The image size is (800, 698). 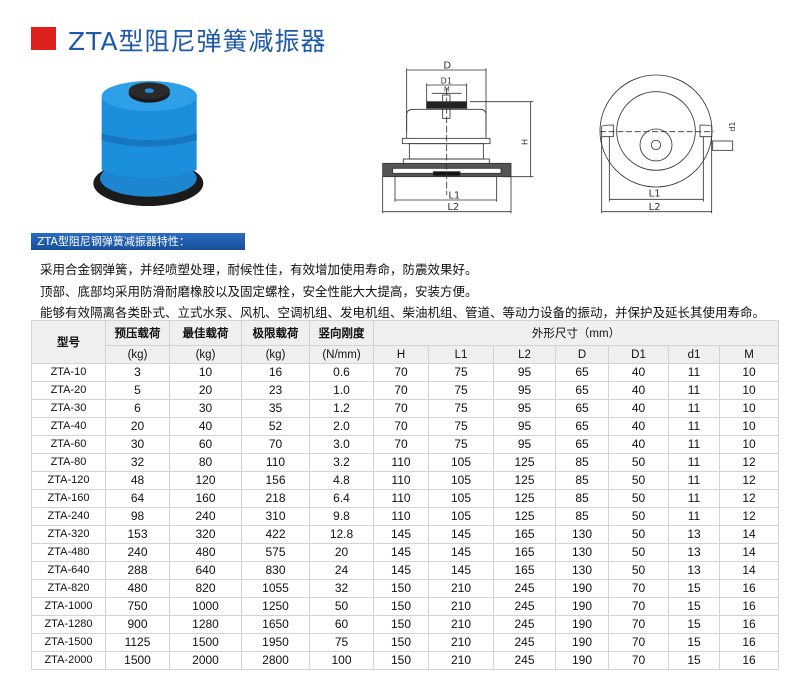 What do you see at coordinates (205, 570) in the screenshot?
I see `value-cell: 640` at bounding box center [205, 570].